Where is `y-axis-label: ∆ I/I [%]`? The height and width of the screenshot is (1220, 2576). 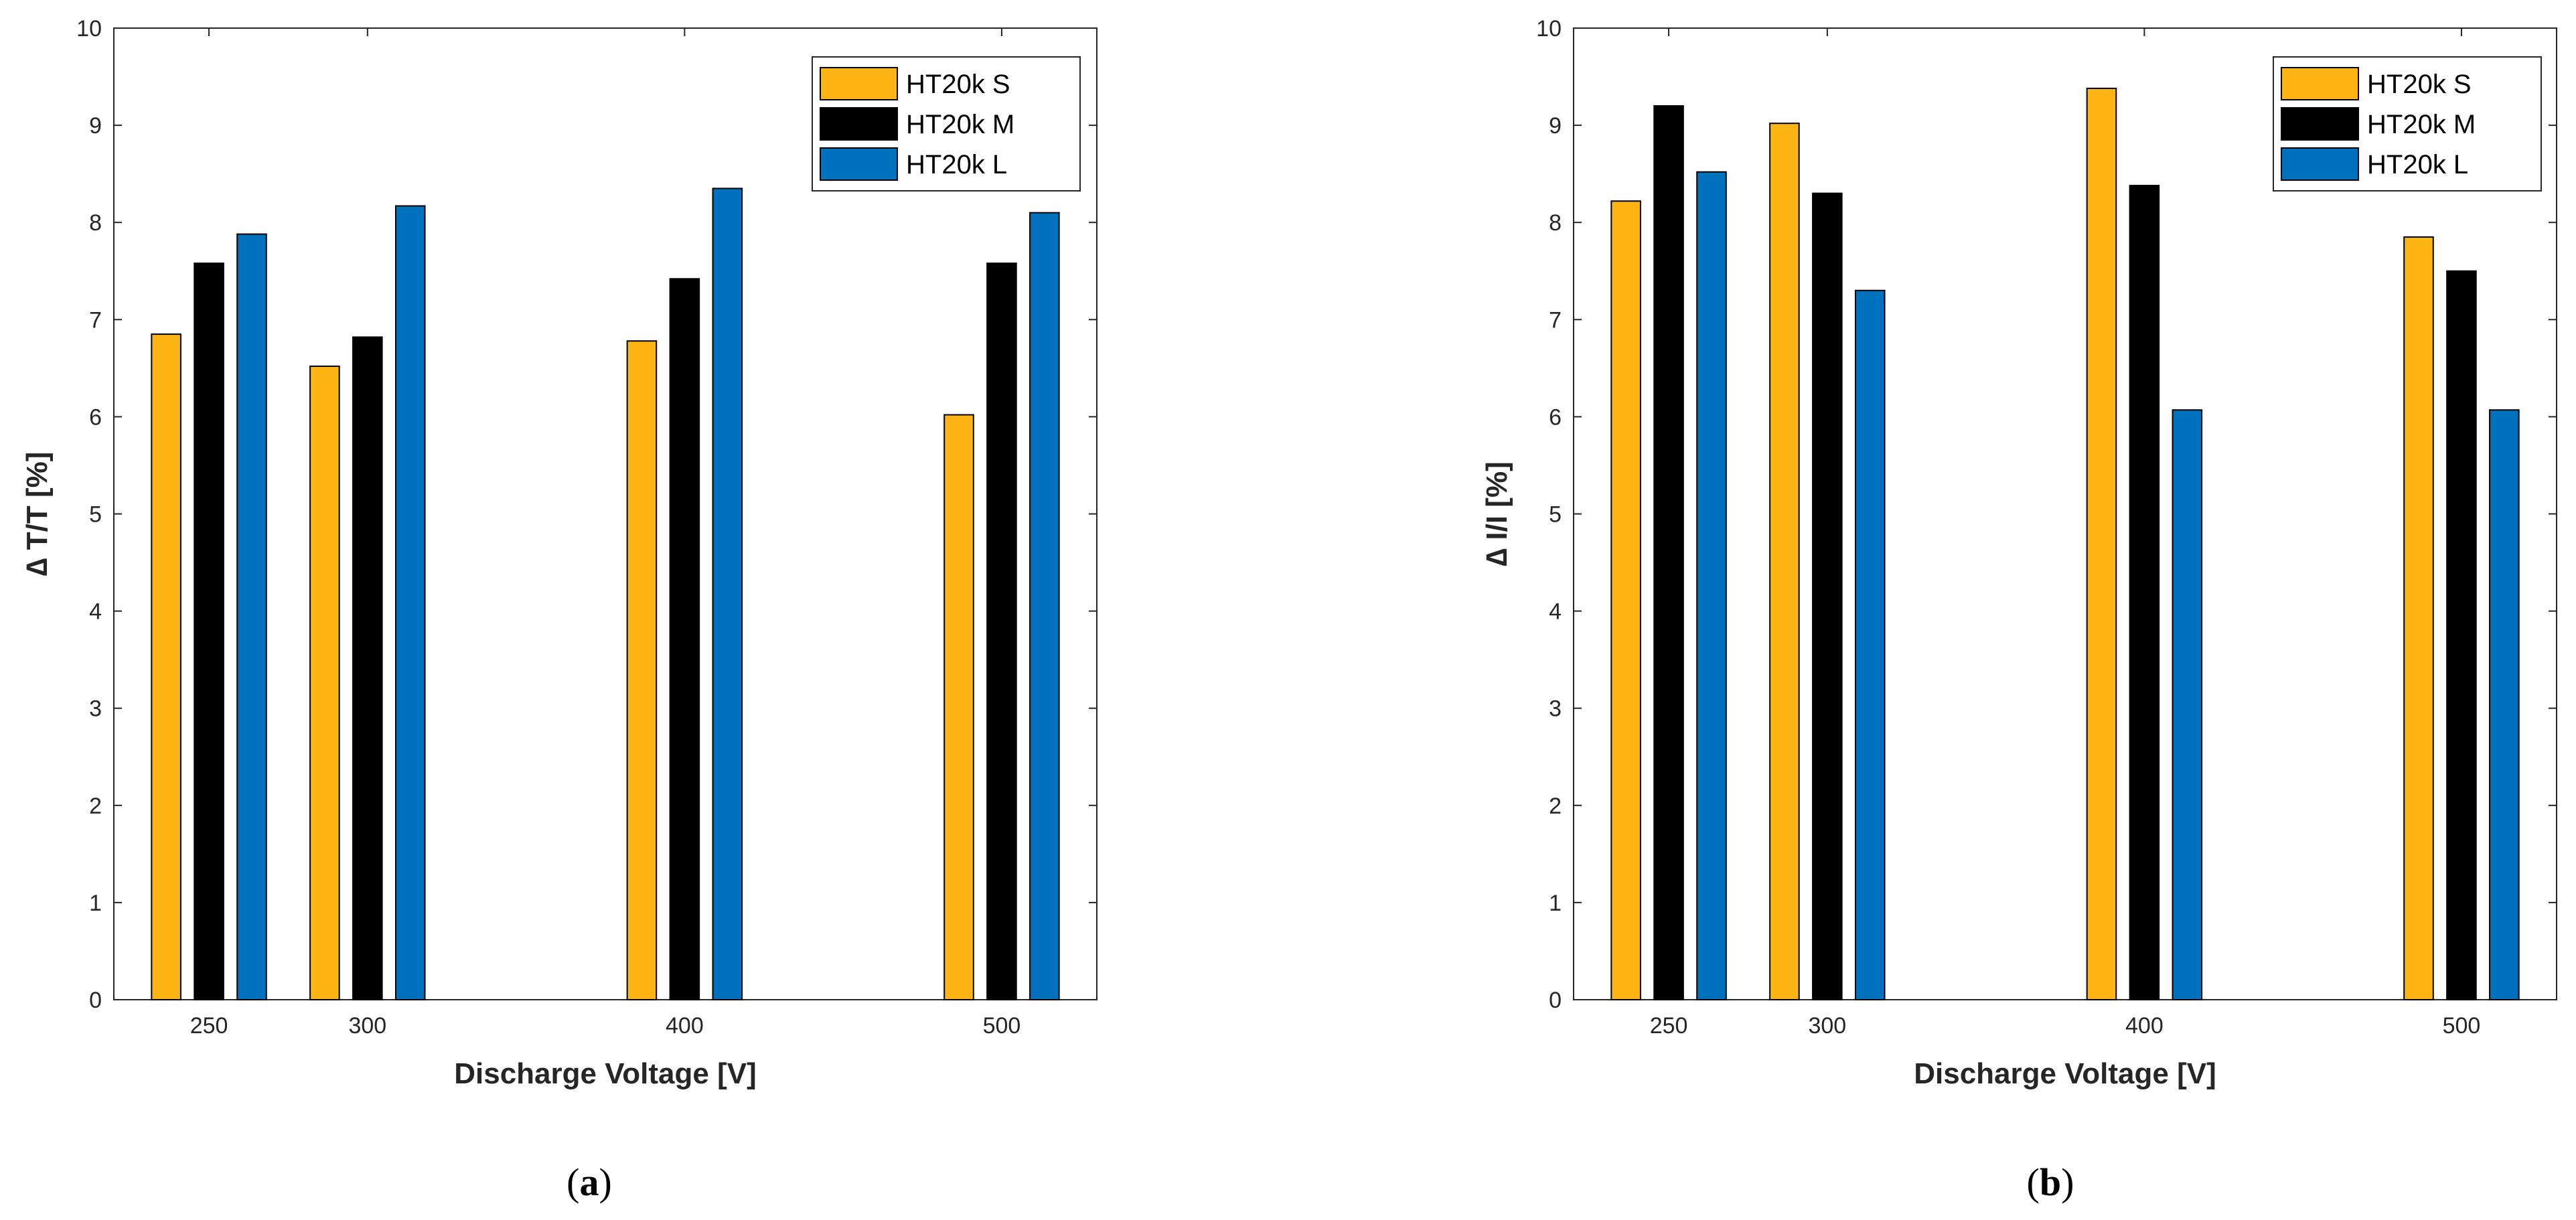
y-axis-label: ∆ I/I [%] is located at coordinates (1497, 513).